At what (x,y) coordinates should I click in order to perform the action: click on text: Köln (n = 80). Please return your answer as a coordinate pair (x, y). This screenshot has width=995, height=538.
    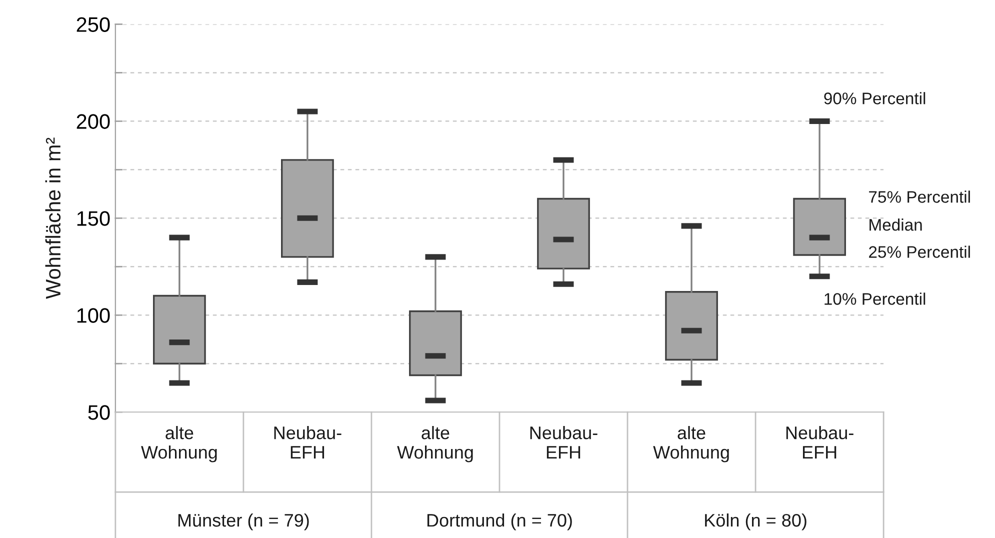
    Looking at the image, I should click on (755, 521).